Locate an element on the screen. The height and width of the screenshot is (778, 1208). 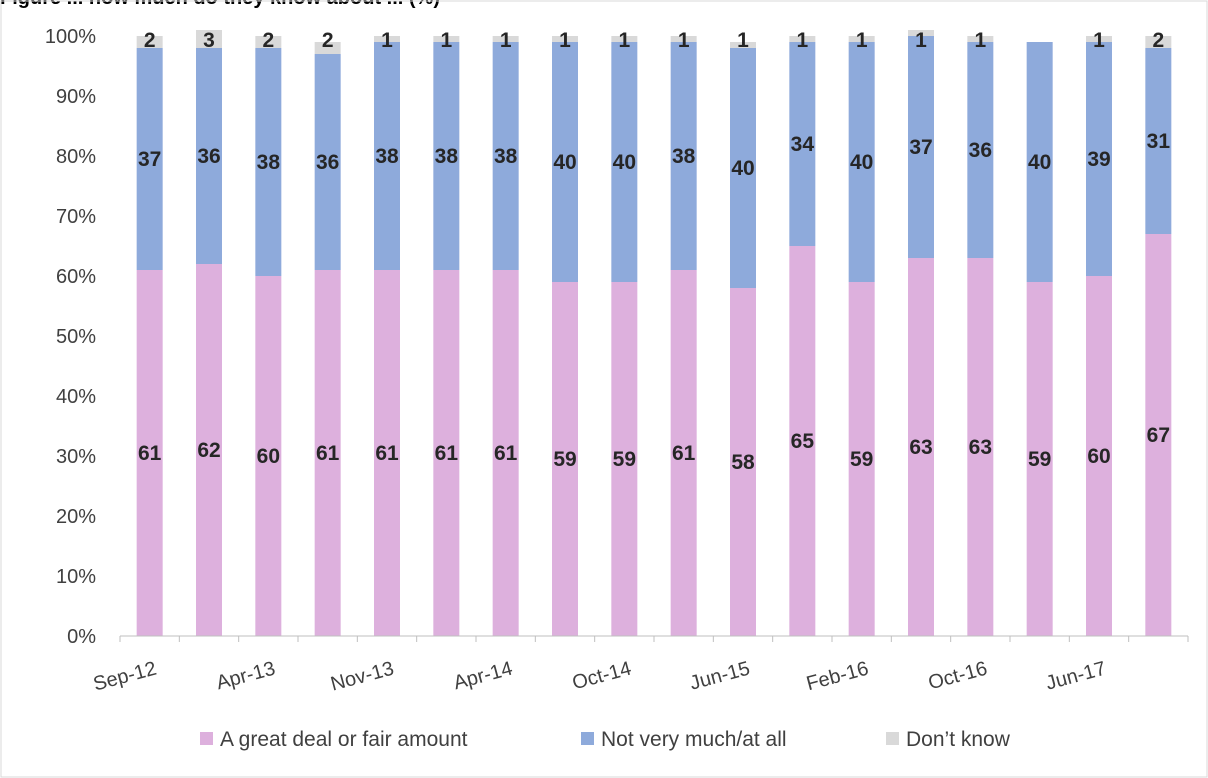
data-label: 37 is located at coordinates (920, 147).